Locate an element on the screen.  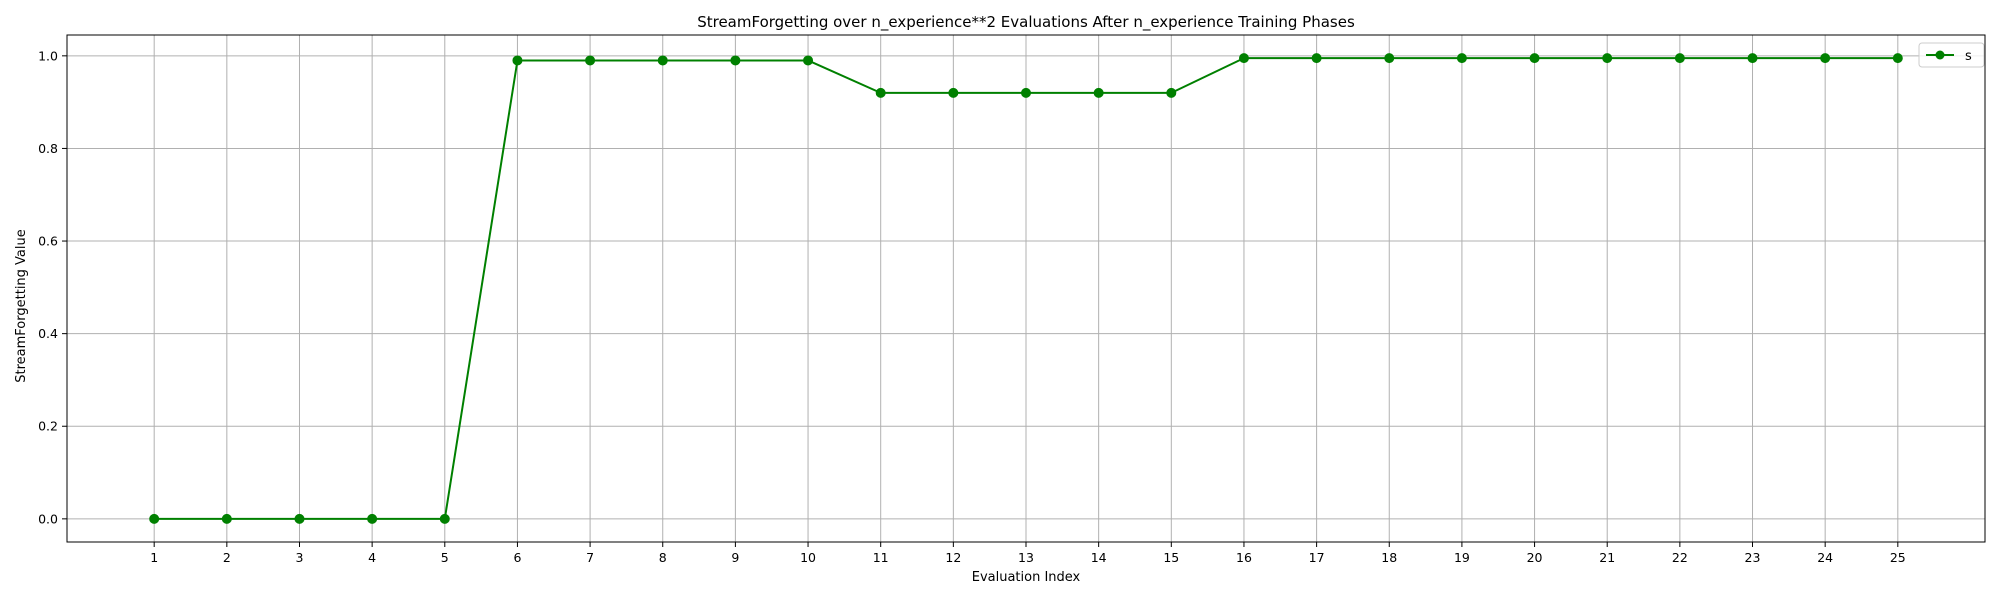
y-tick-label: 0.8 is located at coordinates (48, 148).